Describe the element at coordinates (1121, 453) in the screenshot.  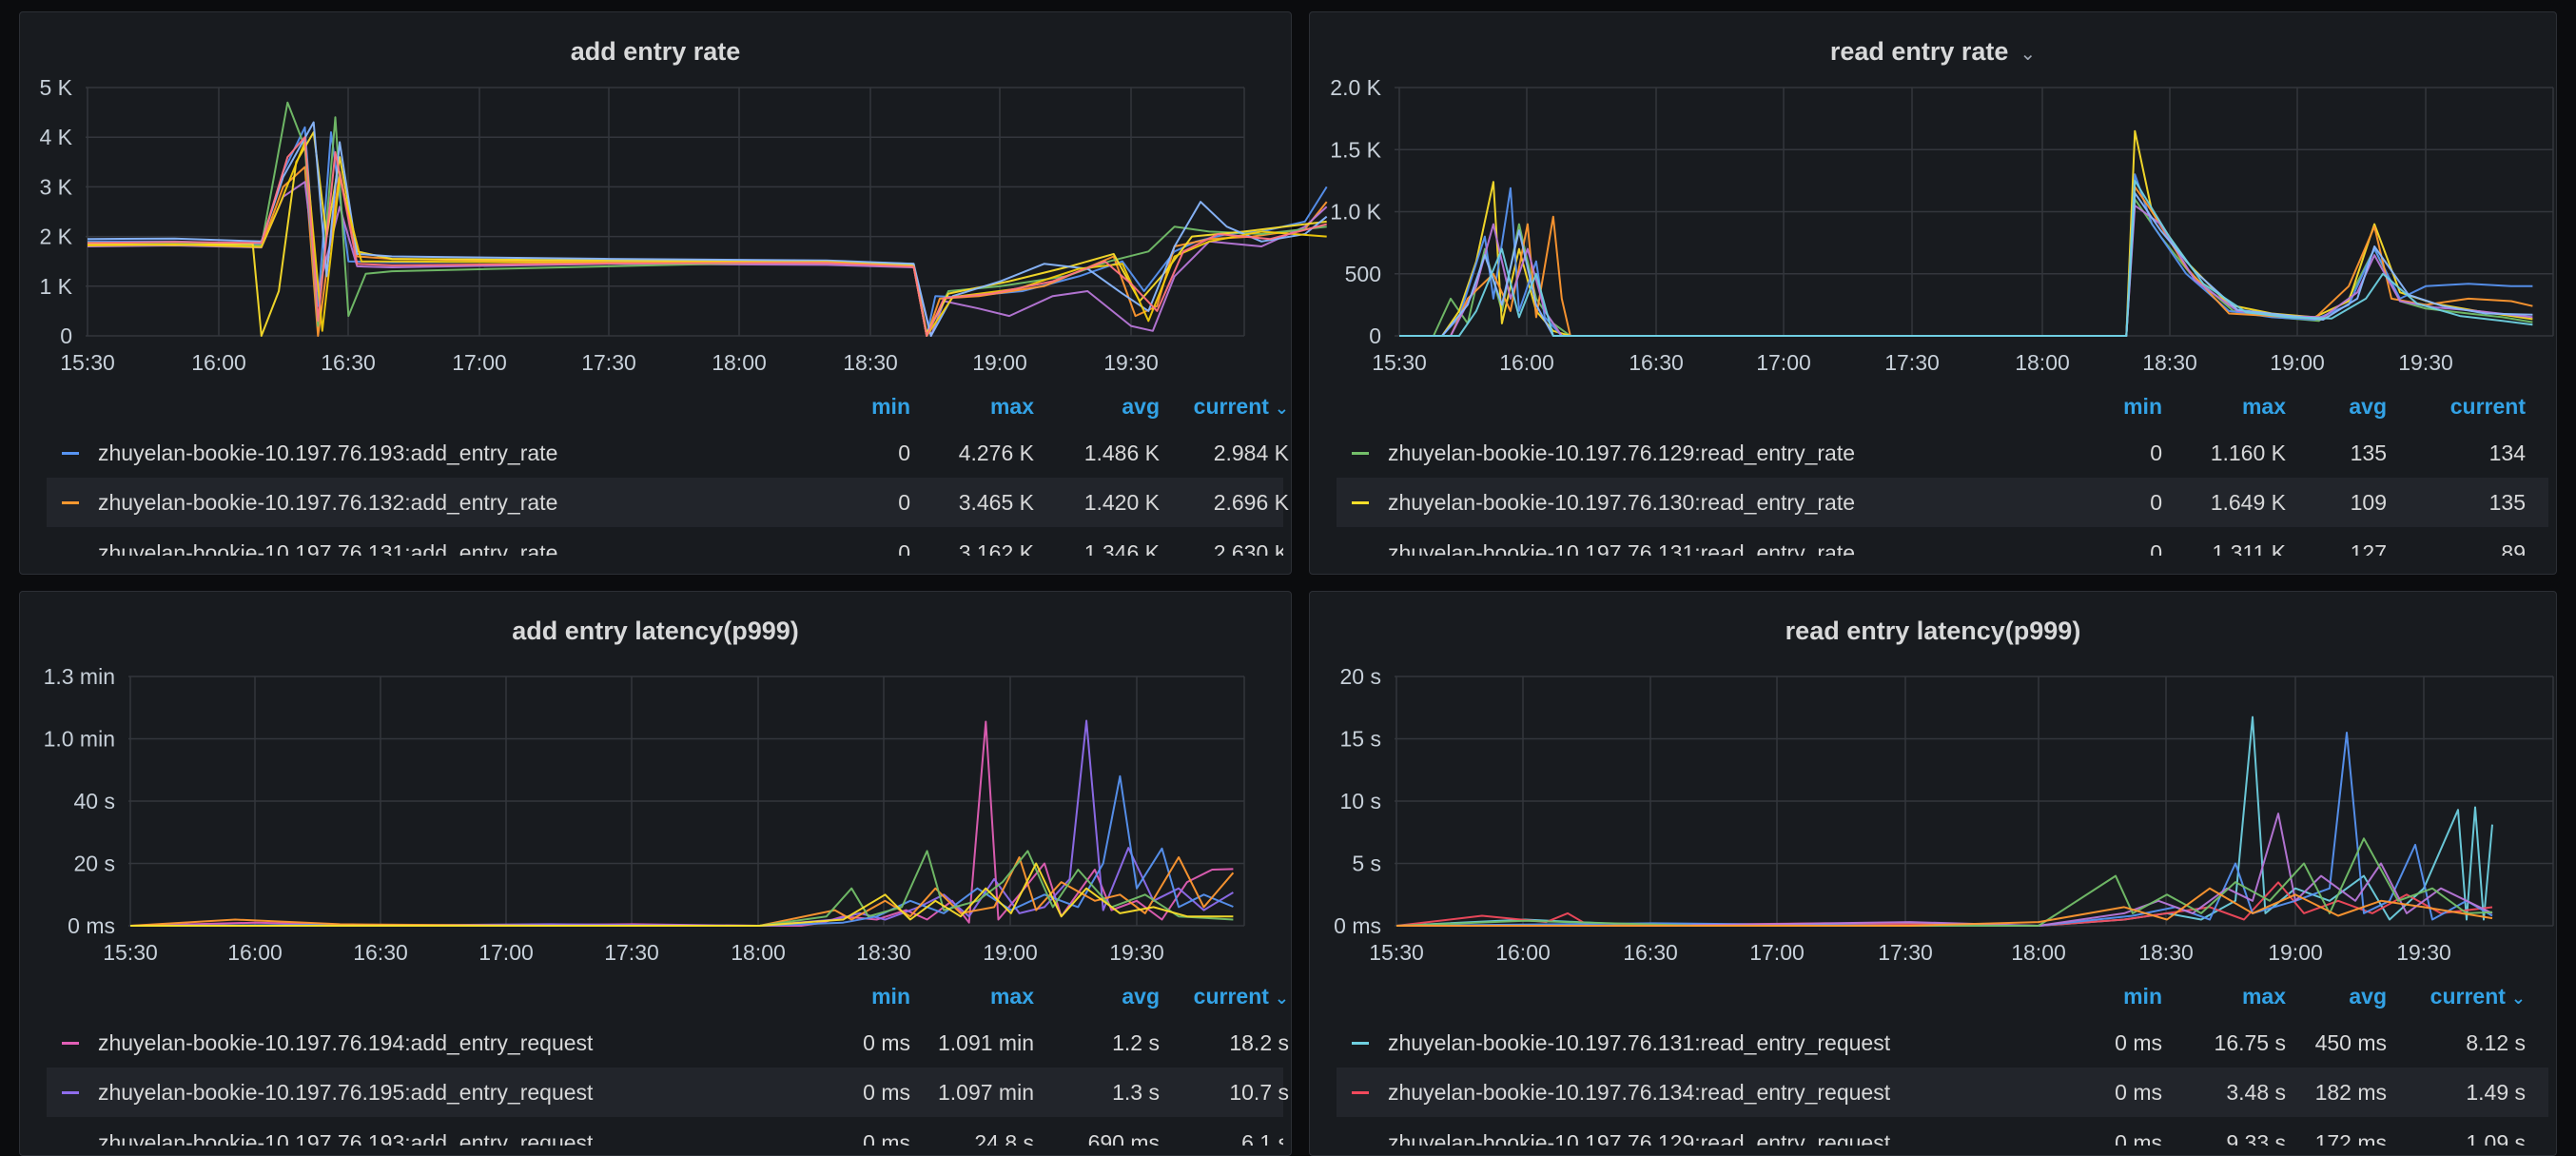
I see `legend-value-avg: 1.486 K` at that location.